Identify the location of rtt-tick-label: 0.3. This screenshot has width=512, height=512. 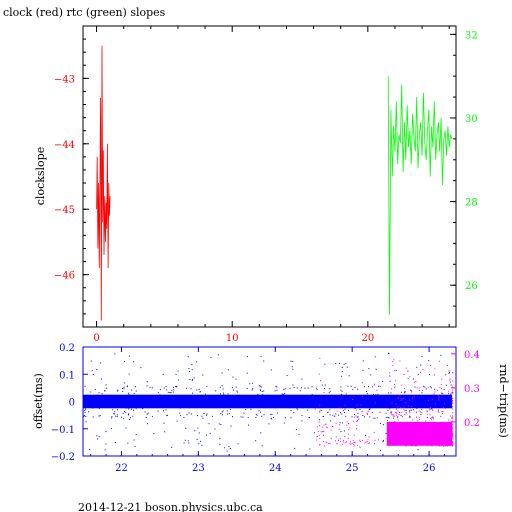
(472, 389).